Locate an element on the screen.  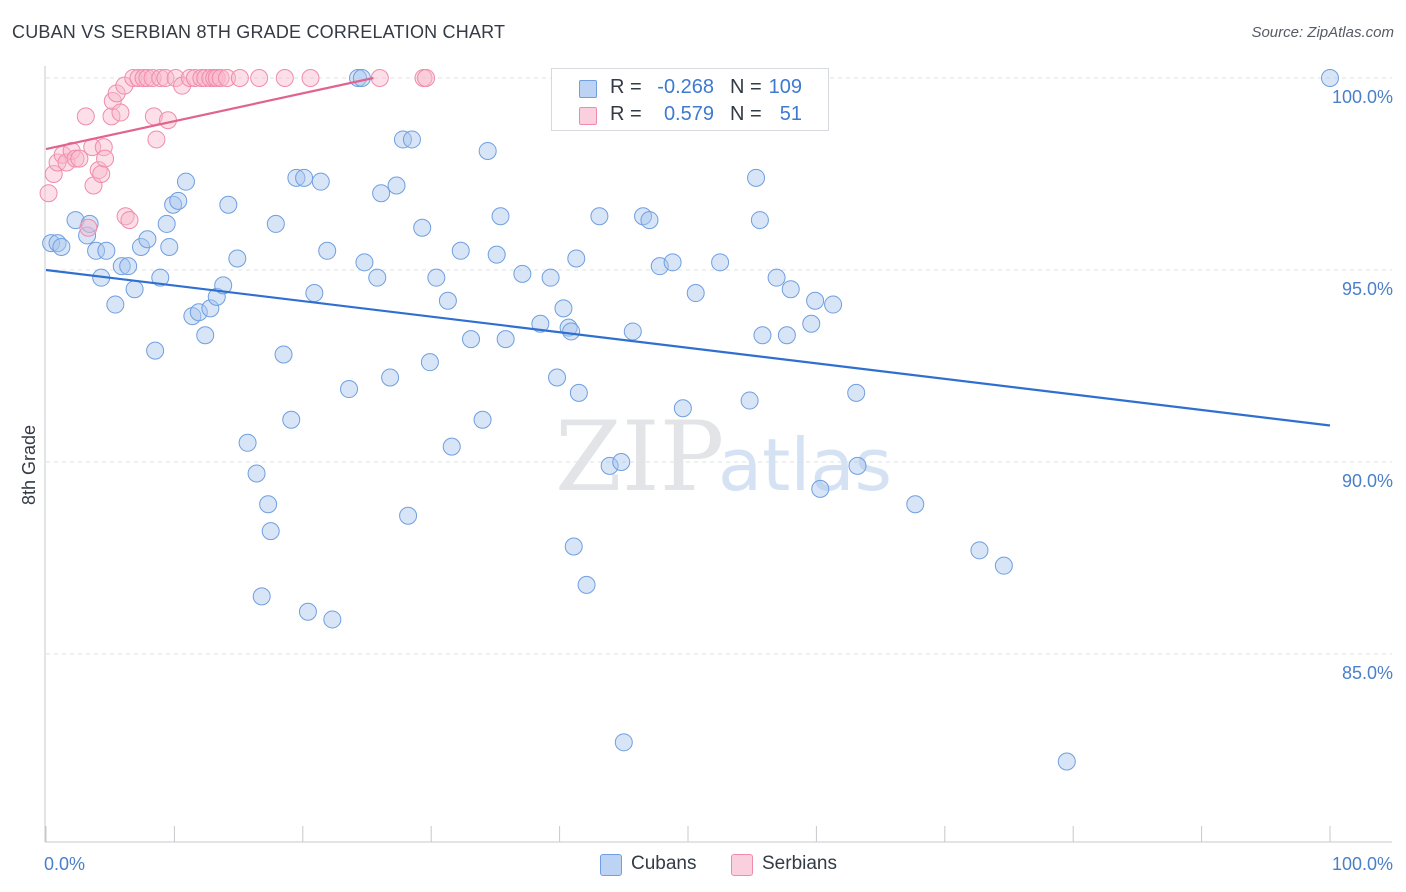
correlation-legend: R = -0.268 N = 109 R = 0.579 N = 51 is located at coordinates (690, 99).